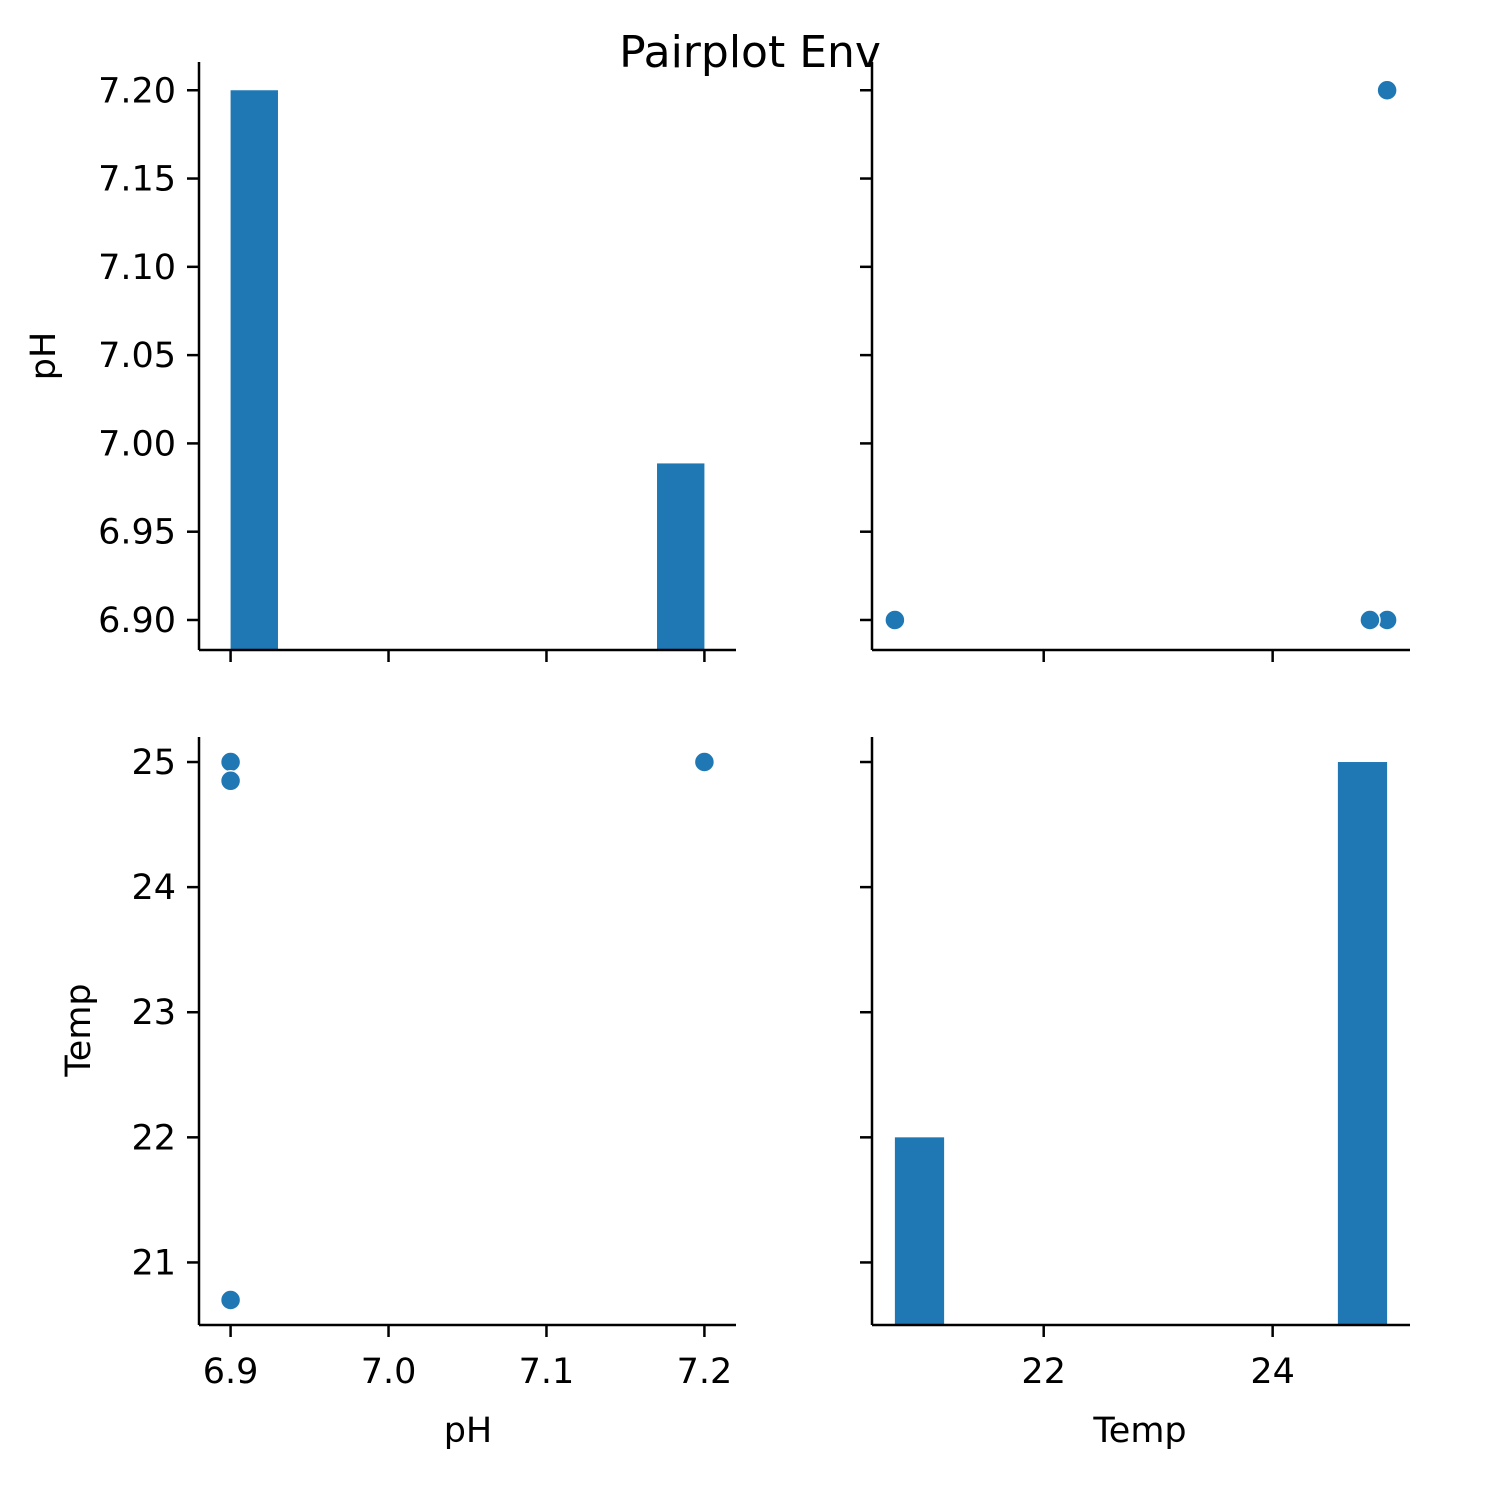  I want to click on ph-hist-y-tick-label: 7.15, so click(137, 180).